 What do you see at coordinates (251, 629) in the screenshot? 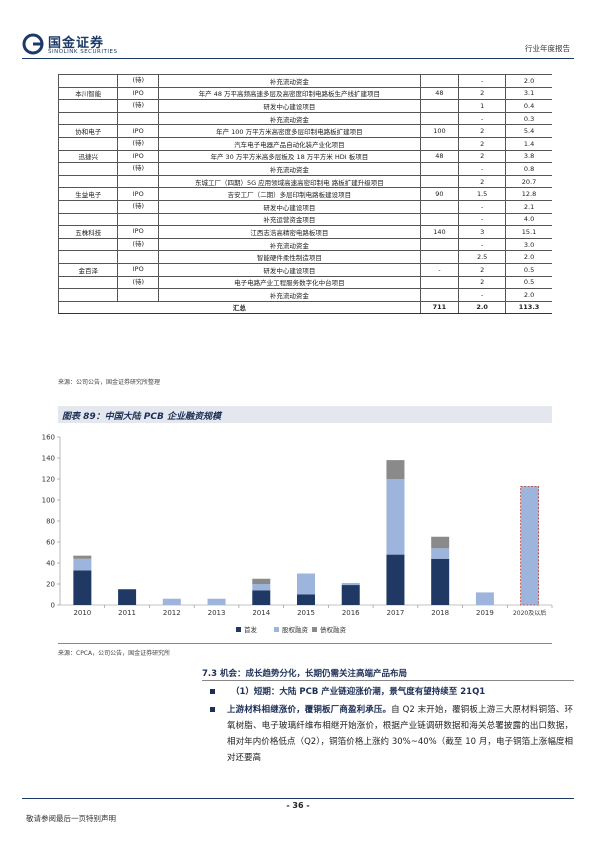
I see `legend-label: 首发` at bounding box center [251, 629].